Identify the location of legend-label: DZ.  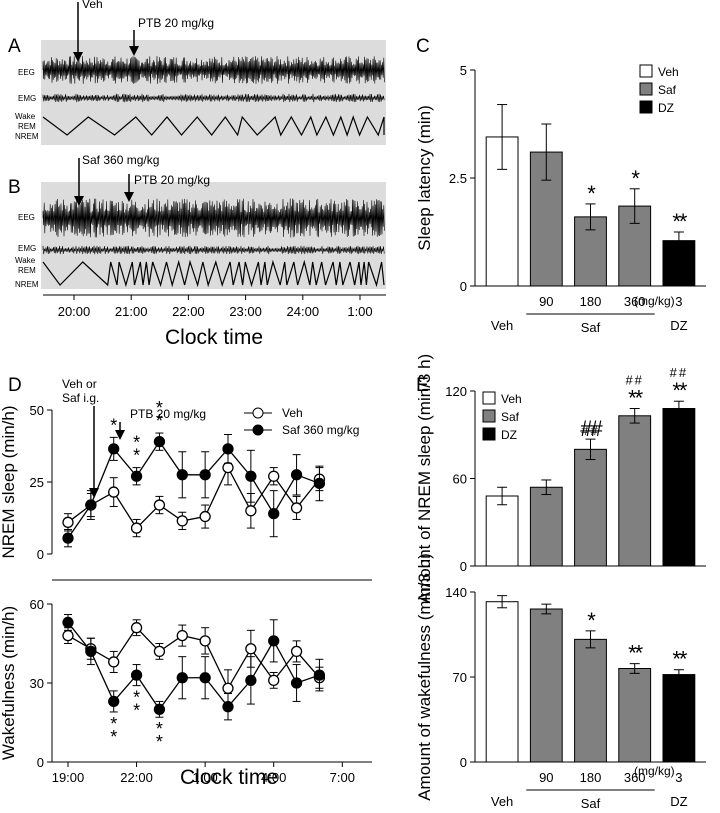
(509, 435).